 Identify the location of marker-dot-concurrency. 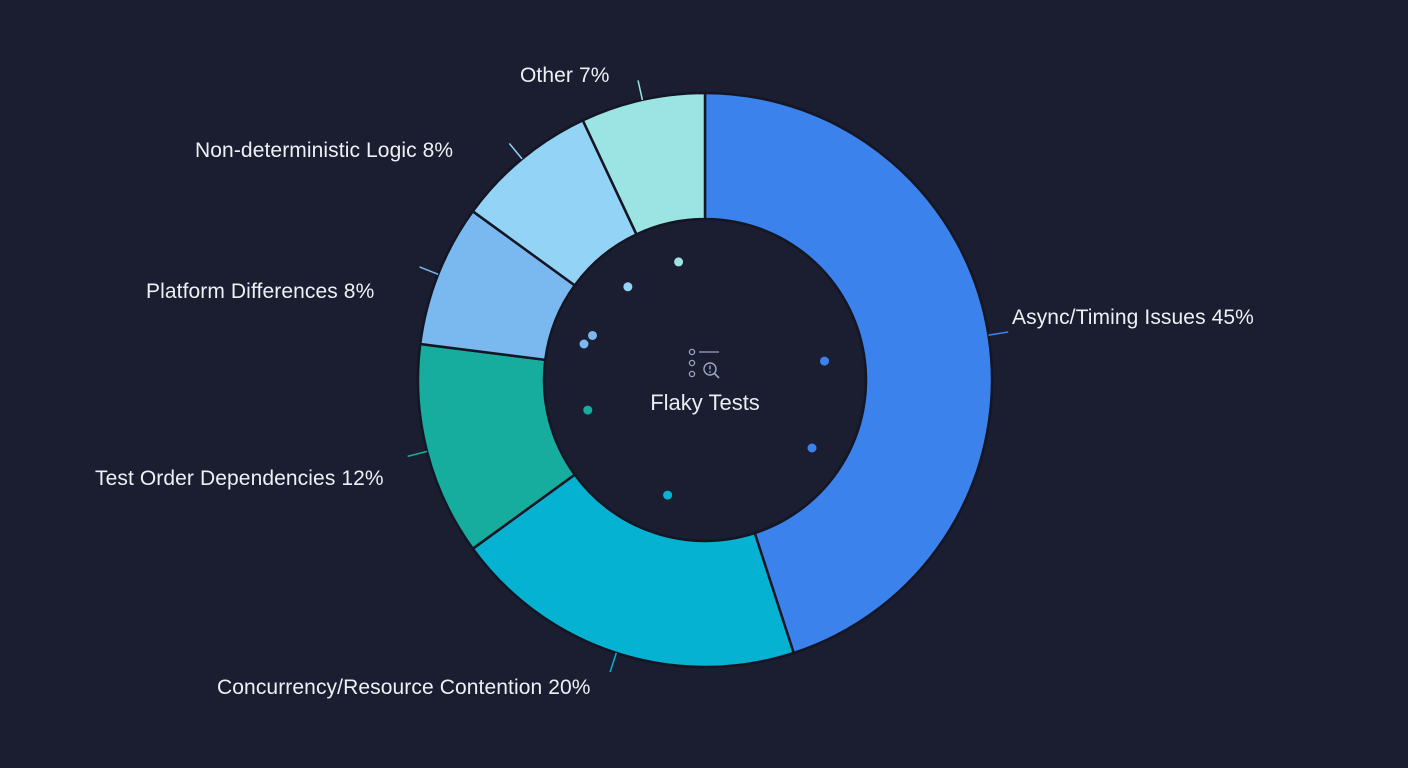
(668, 495).